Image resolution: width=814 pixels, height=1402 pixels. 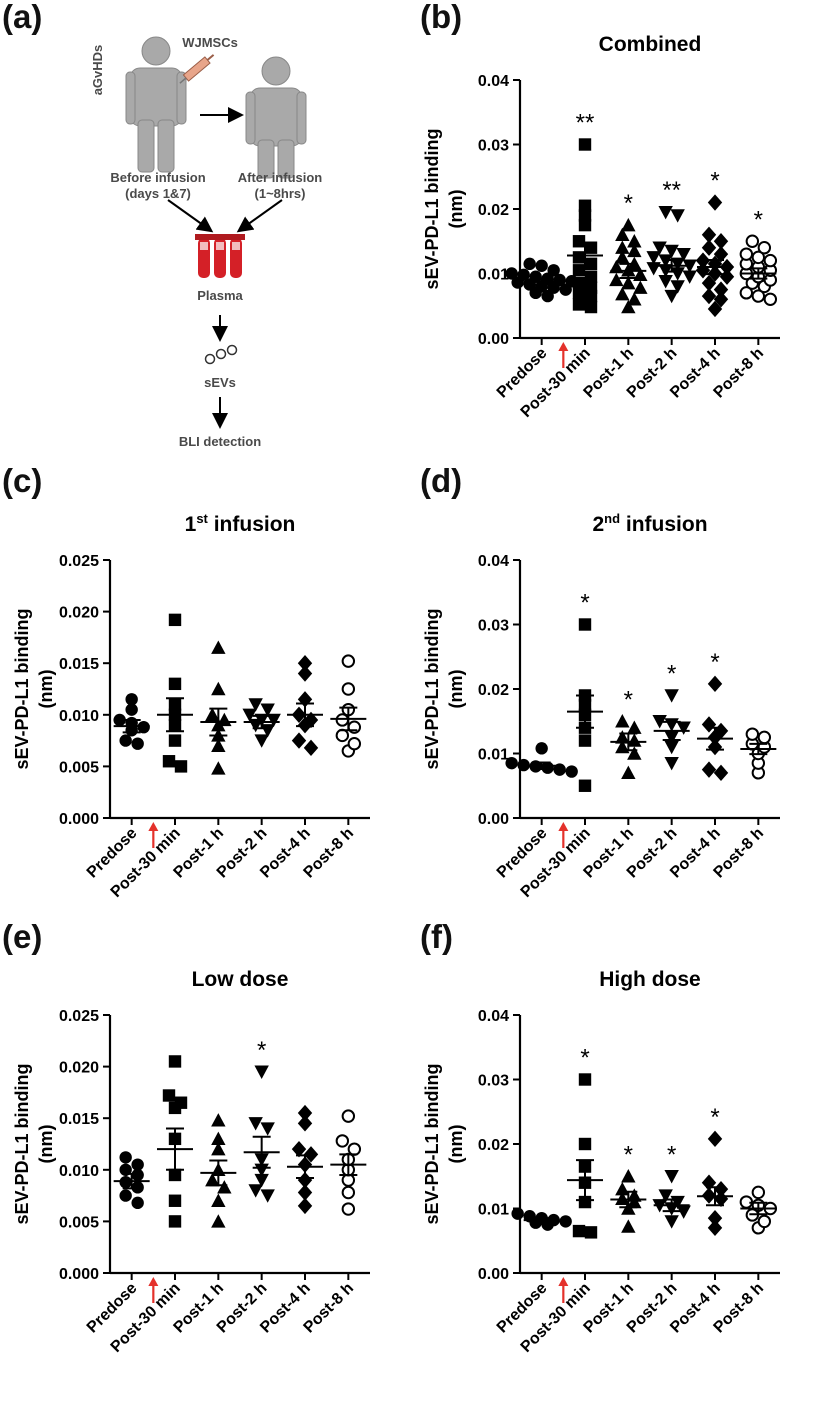 I want to click on y-tick-label: 0.00, so click(x=493, y=339).